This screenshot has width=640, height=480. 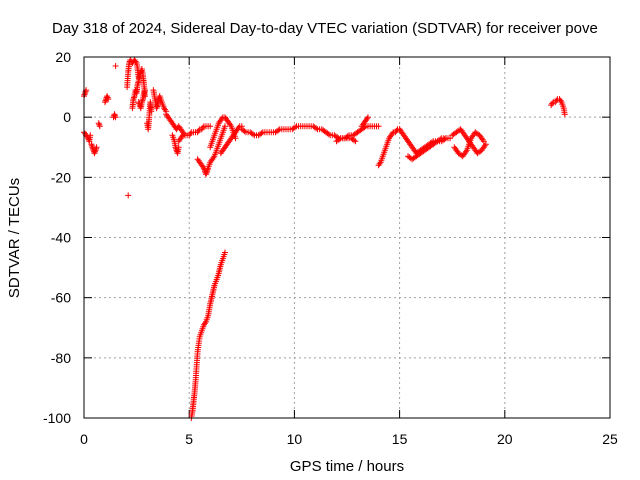 I want to click on x-tick-label: 20, so click(x=505, y=439).